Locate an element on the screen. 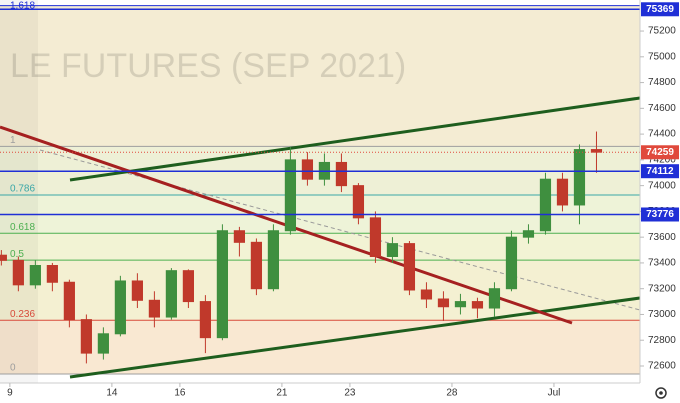  y-tick-label: 72600 is located at coordinates (662, 366).